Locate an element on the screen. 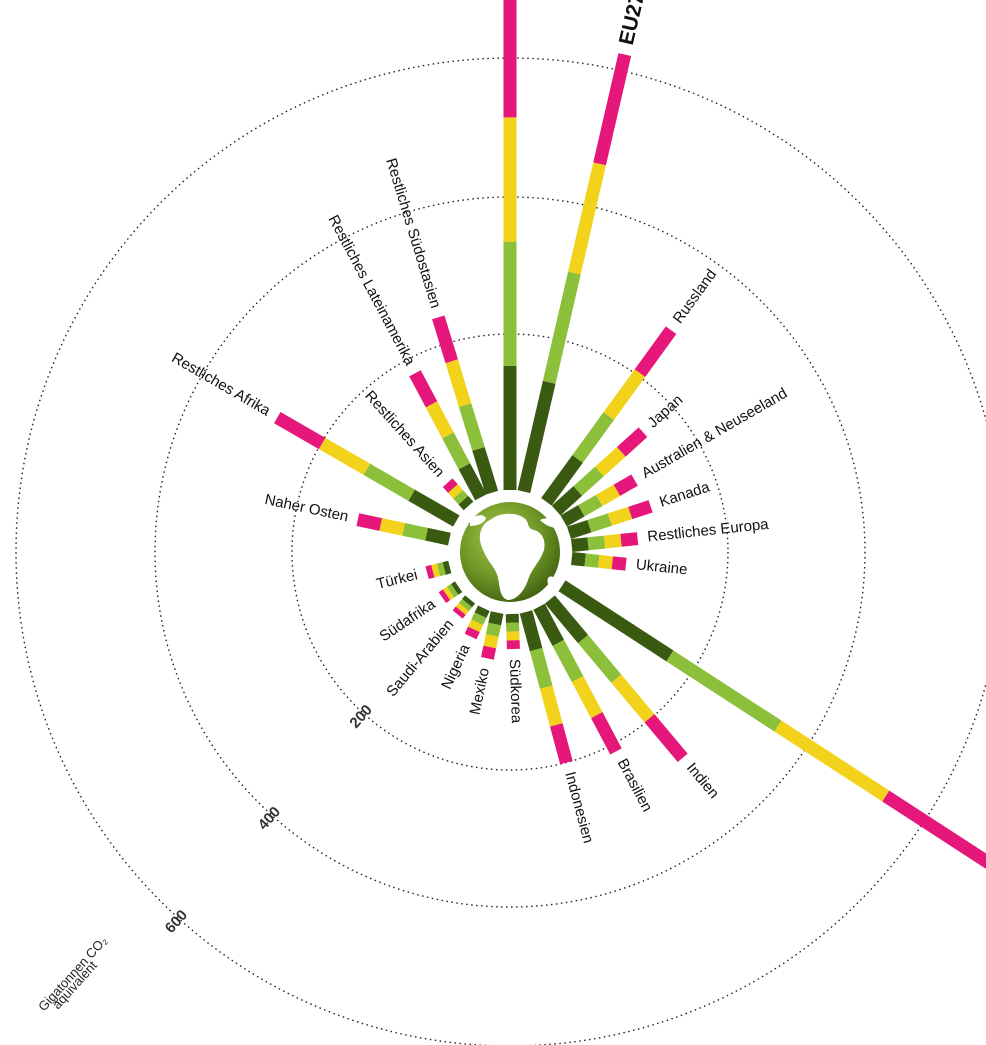  label-restliches-europa: Restliches Europa is located at coordinates (708, 531).